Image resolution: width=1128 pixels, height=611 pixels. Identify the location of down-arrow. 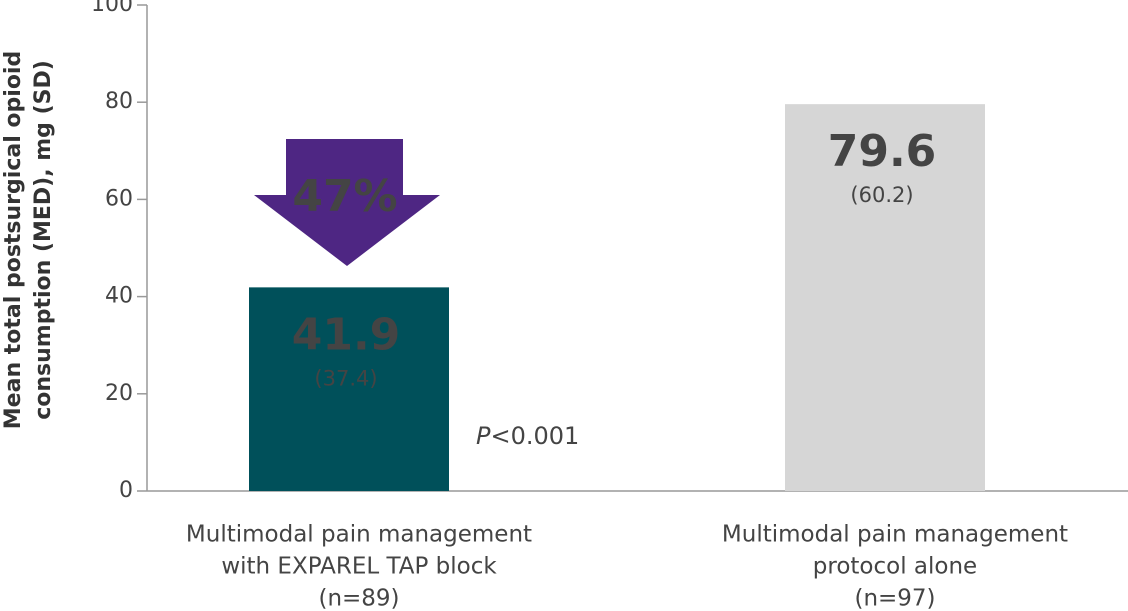
(347, 202).